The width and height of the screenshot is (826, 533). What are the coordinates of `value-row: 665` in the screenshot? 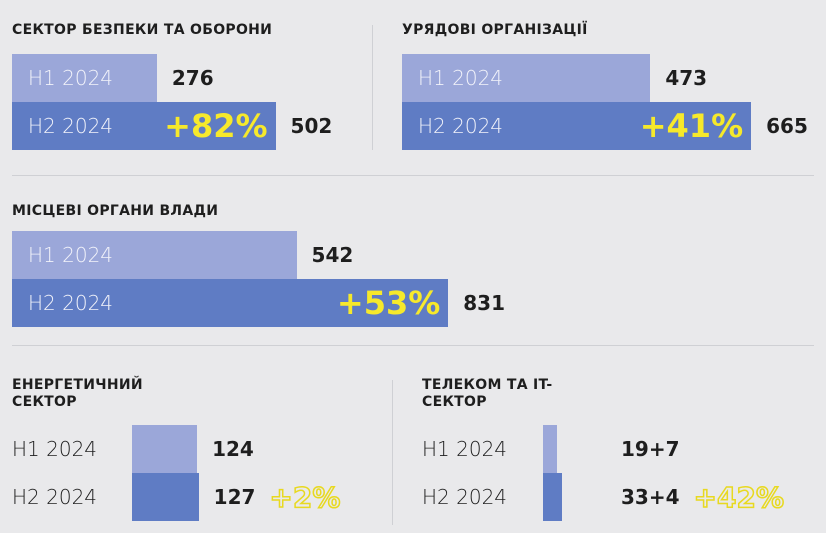 It's located at (787, 126).